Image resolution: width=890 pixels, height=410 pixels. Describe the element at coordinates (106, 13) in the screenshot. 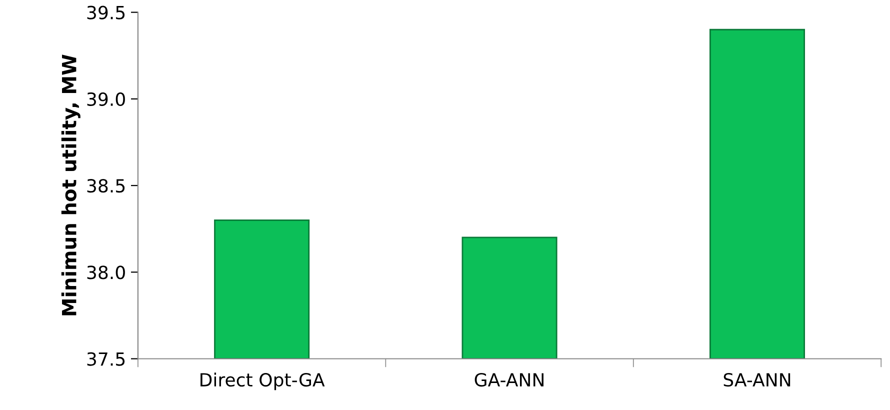

I see `y-tick-label: 39.5` at that location.